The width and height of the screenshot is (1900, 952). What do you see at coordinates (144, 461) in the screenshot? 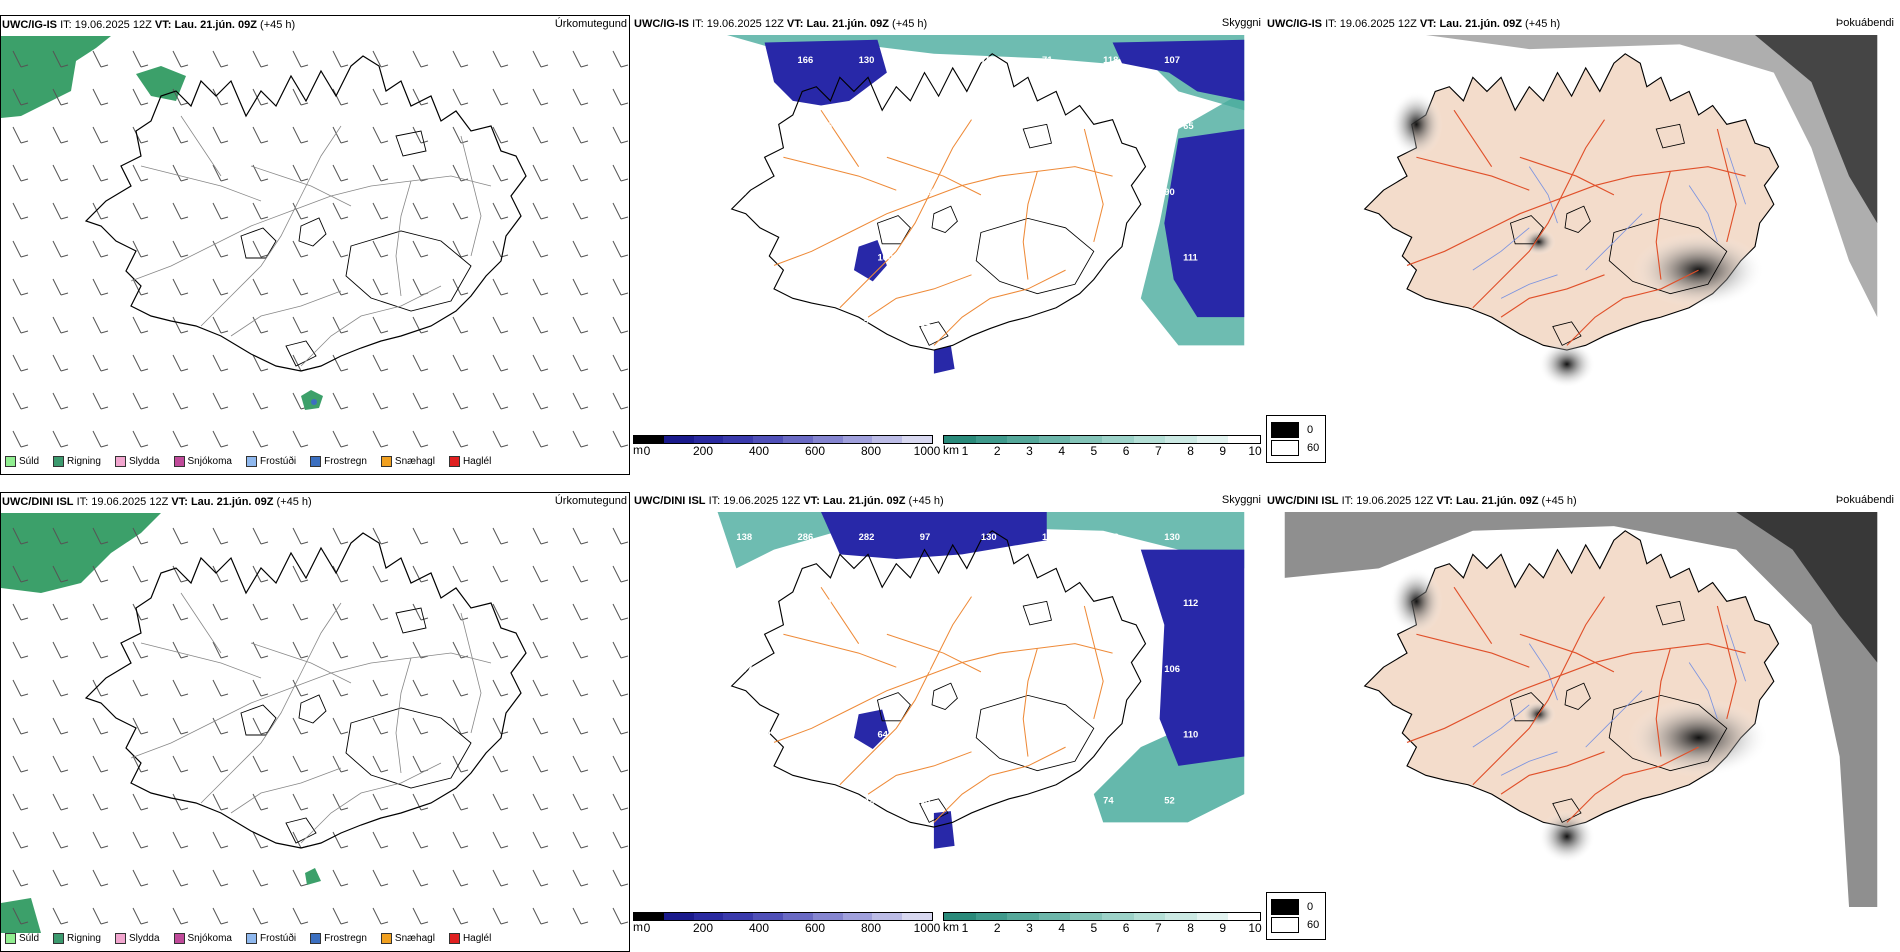
I see `legend-label: Slydda` at bounding box center [144, 461].